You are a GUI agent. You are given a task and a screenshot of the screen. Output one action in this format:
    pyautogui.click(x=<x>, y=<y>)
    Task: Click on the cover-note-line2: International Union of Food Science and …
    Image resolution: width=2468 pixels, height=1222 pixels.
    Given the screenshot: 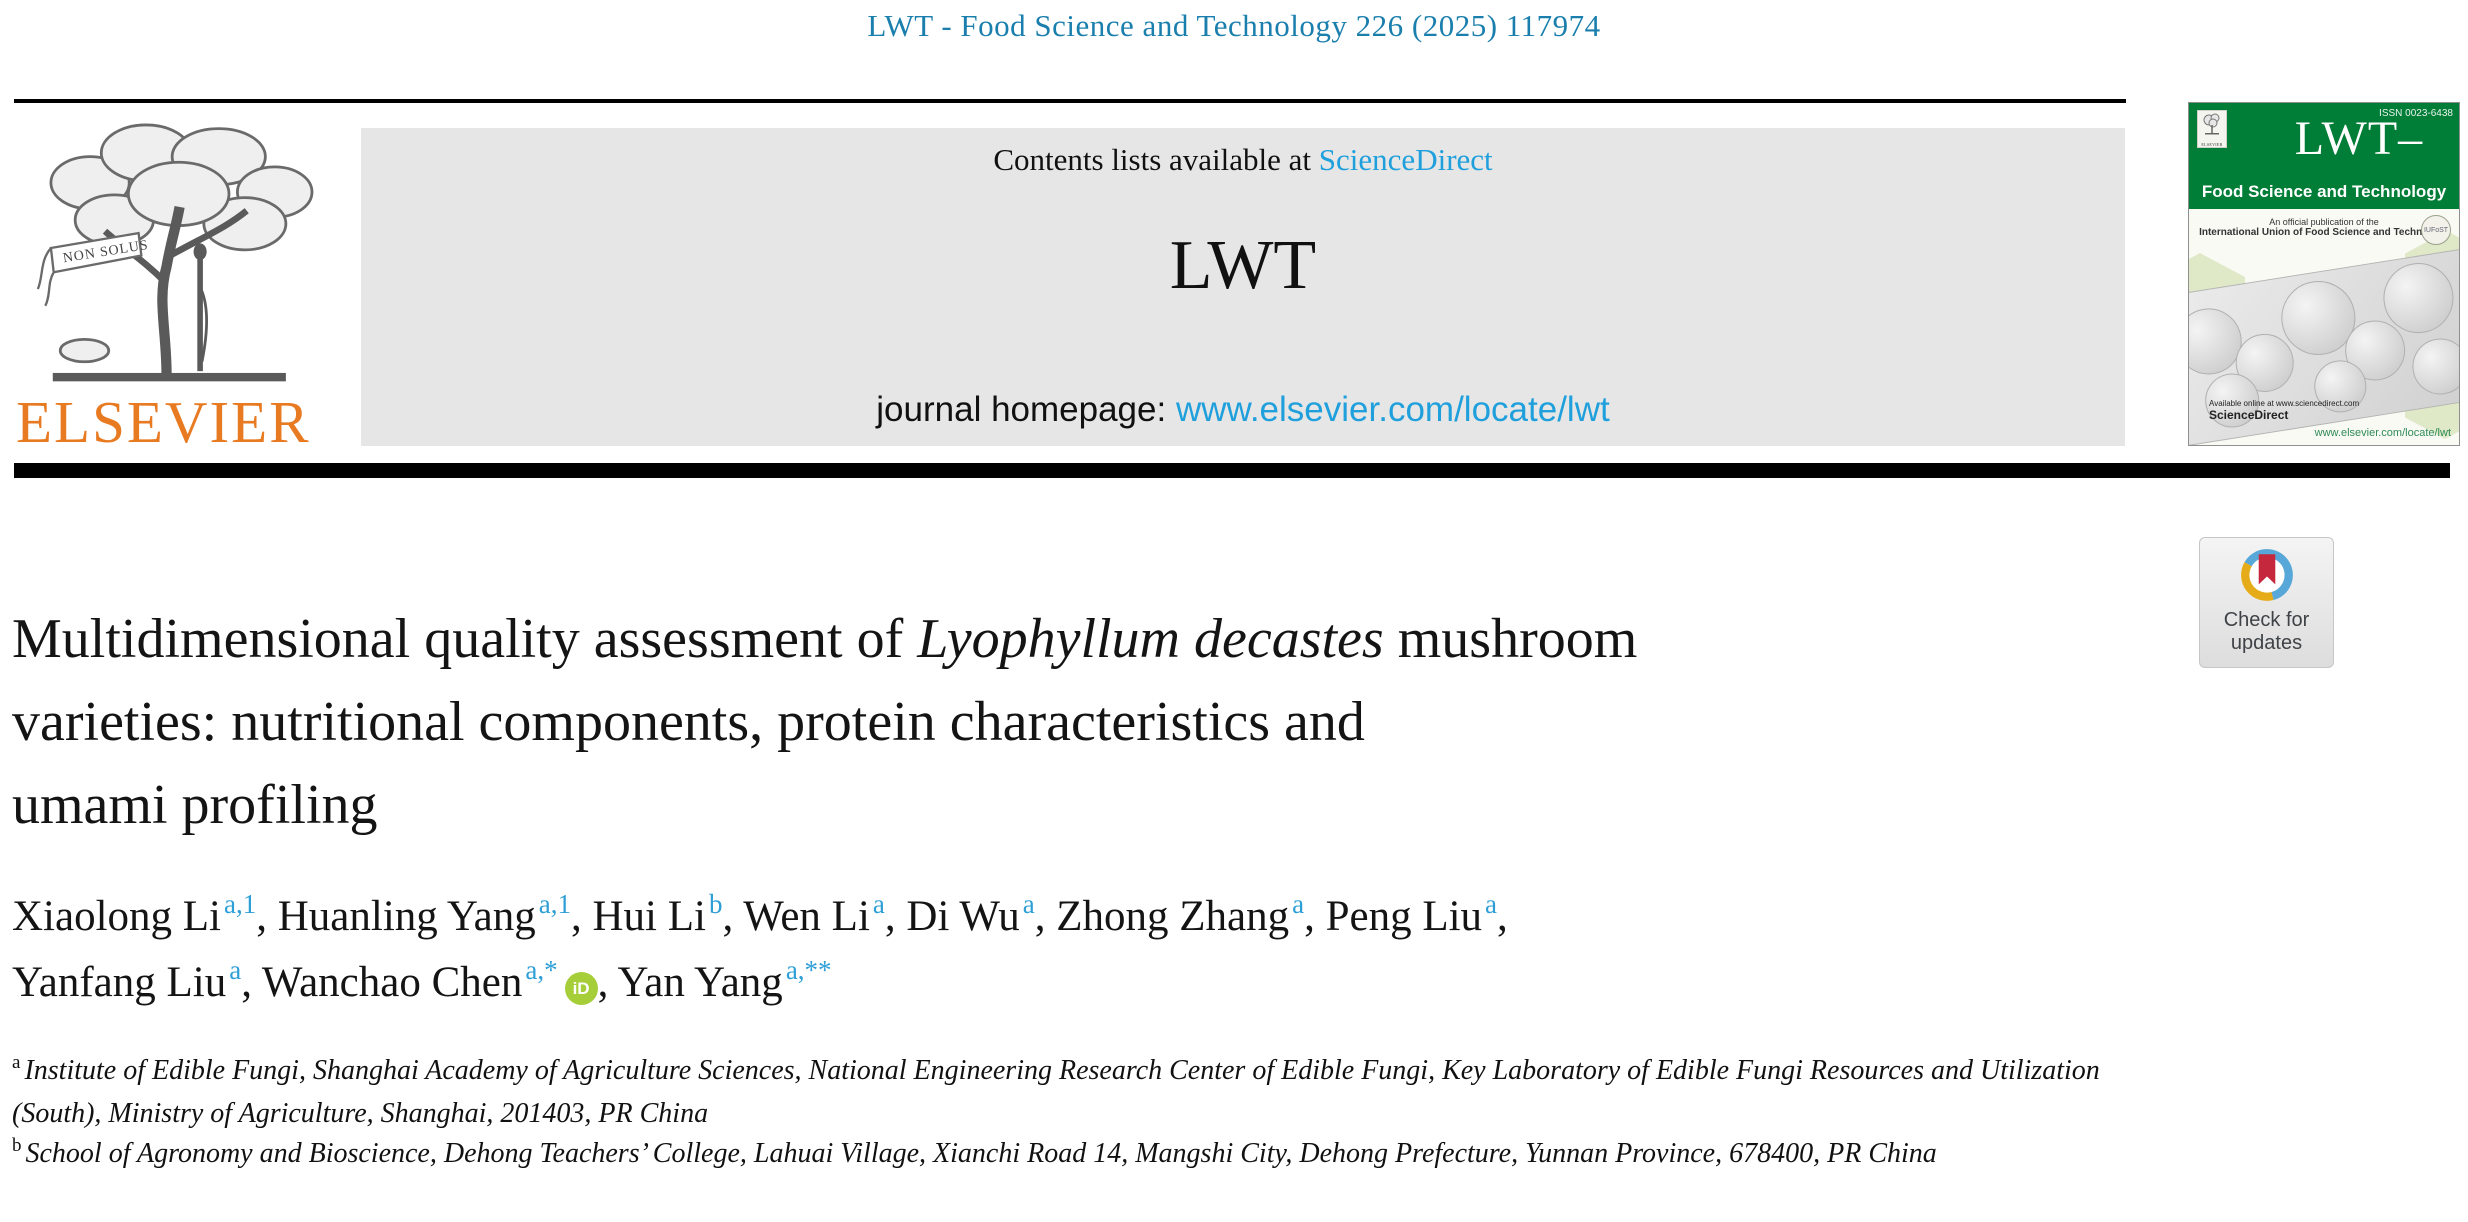 What is the action you would take?
    pyautogui.click(x=2324, y=232)
    